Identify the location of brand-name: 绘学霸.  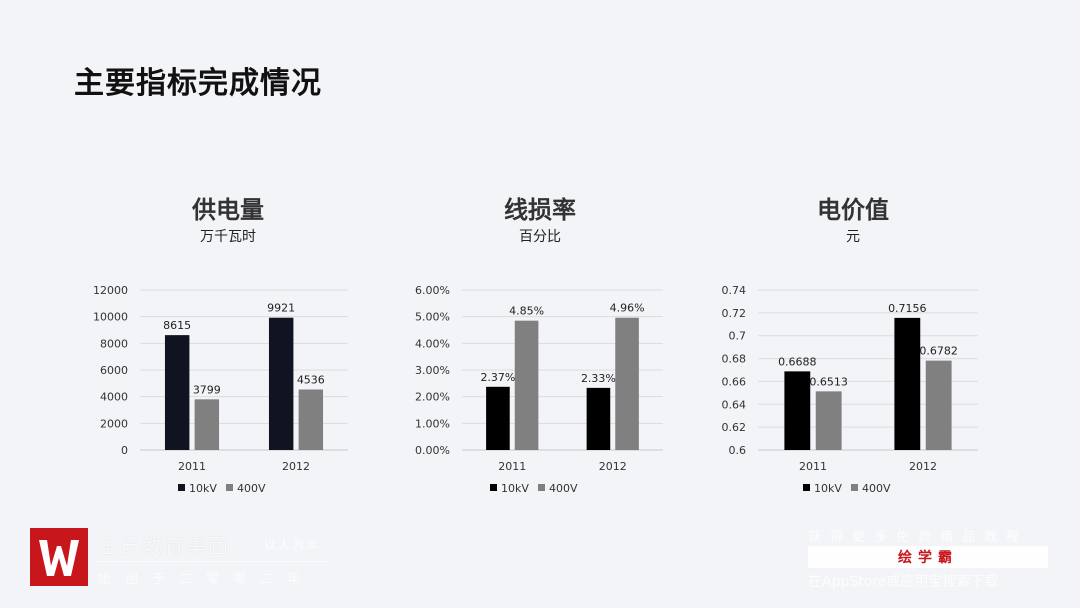
(928, 558).